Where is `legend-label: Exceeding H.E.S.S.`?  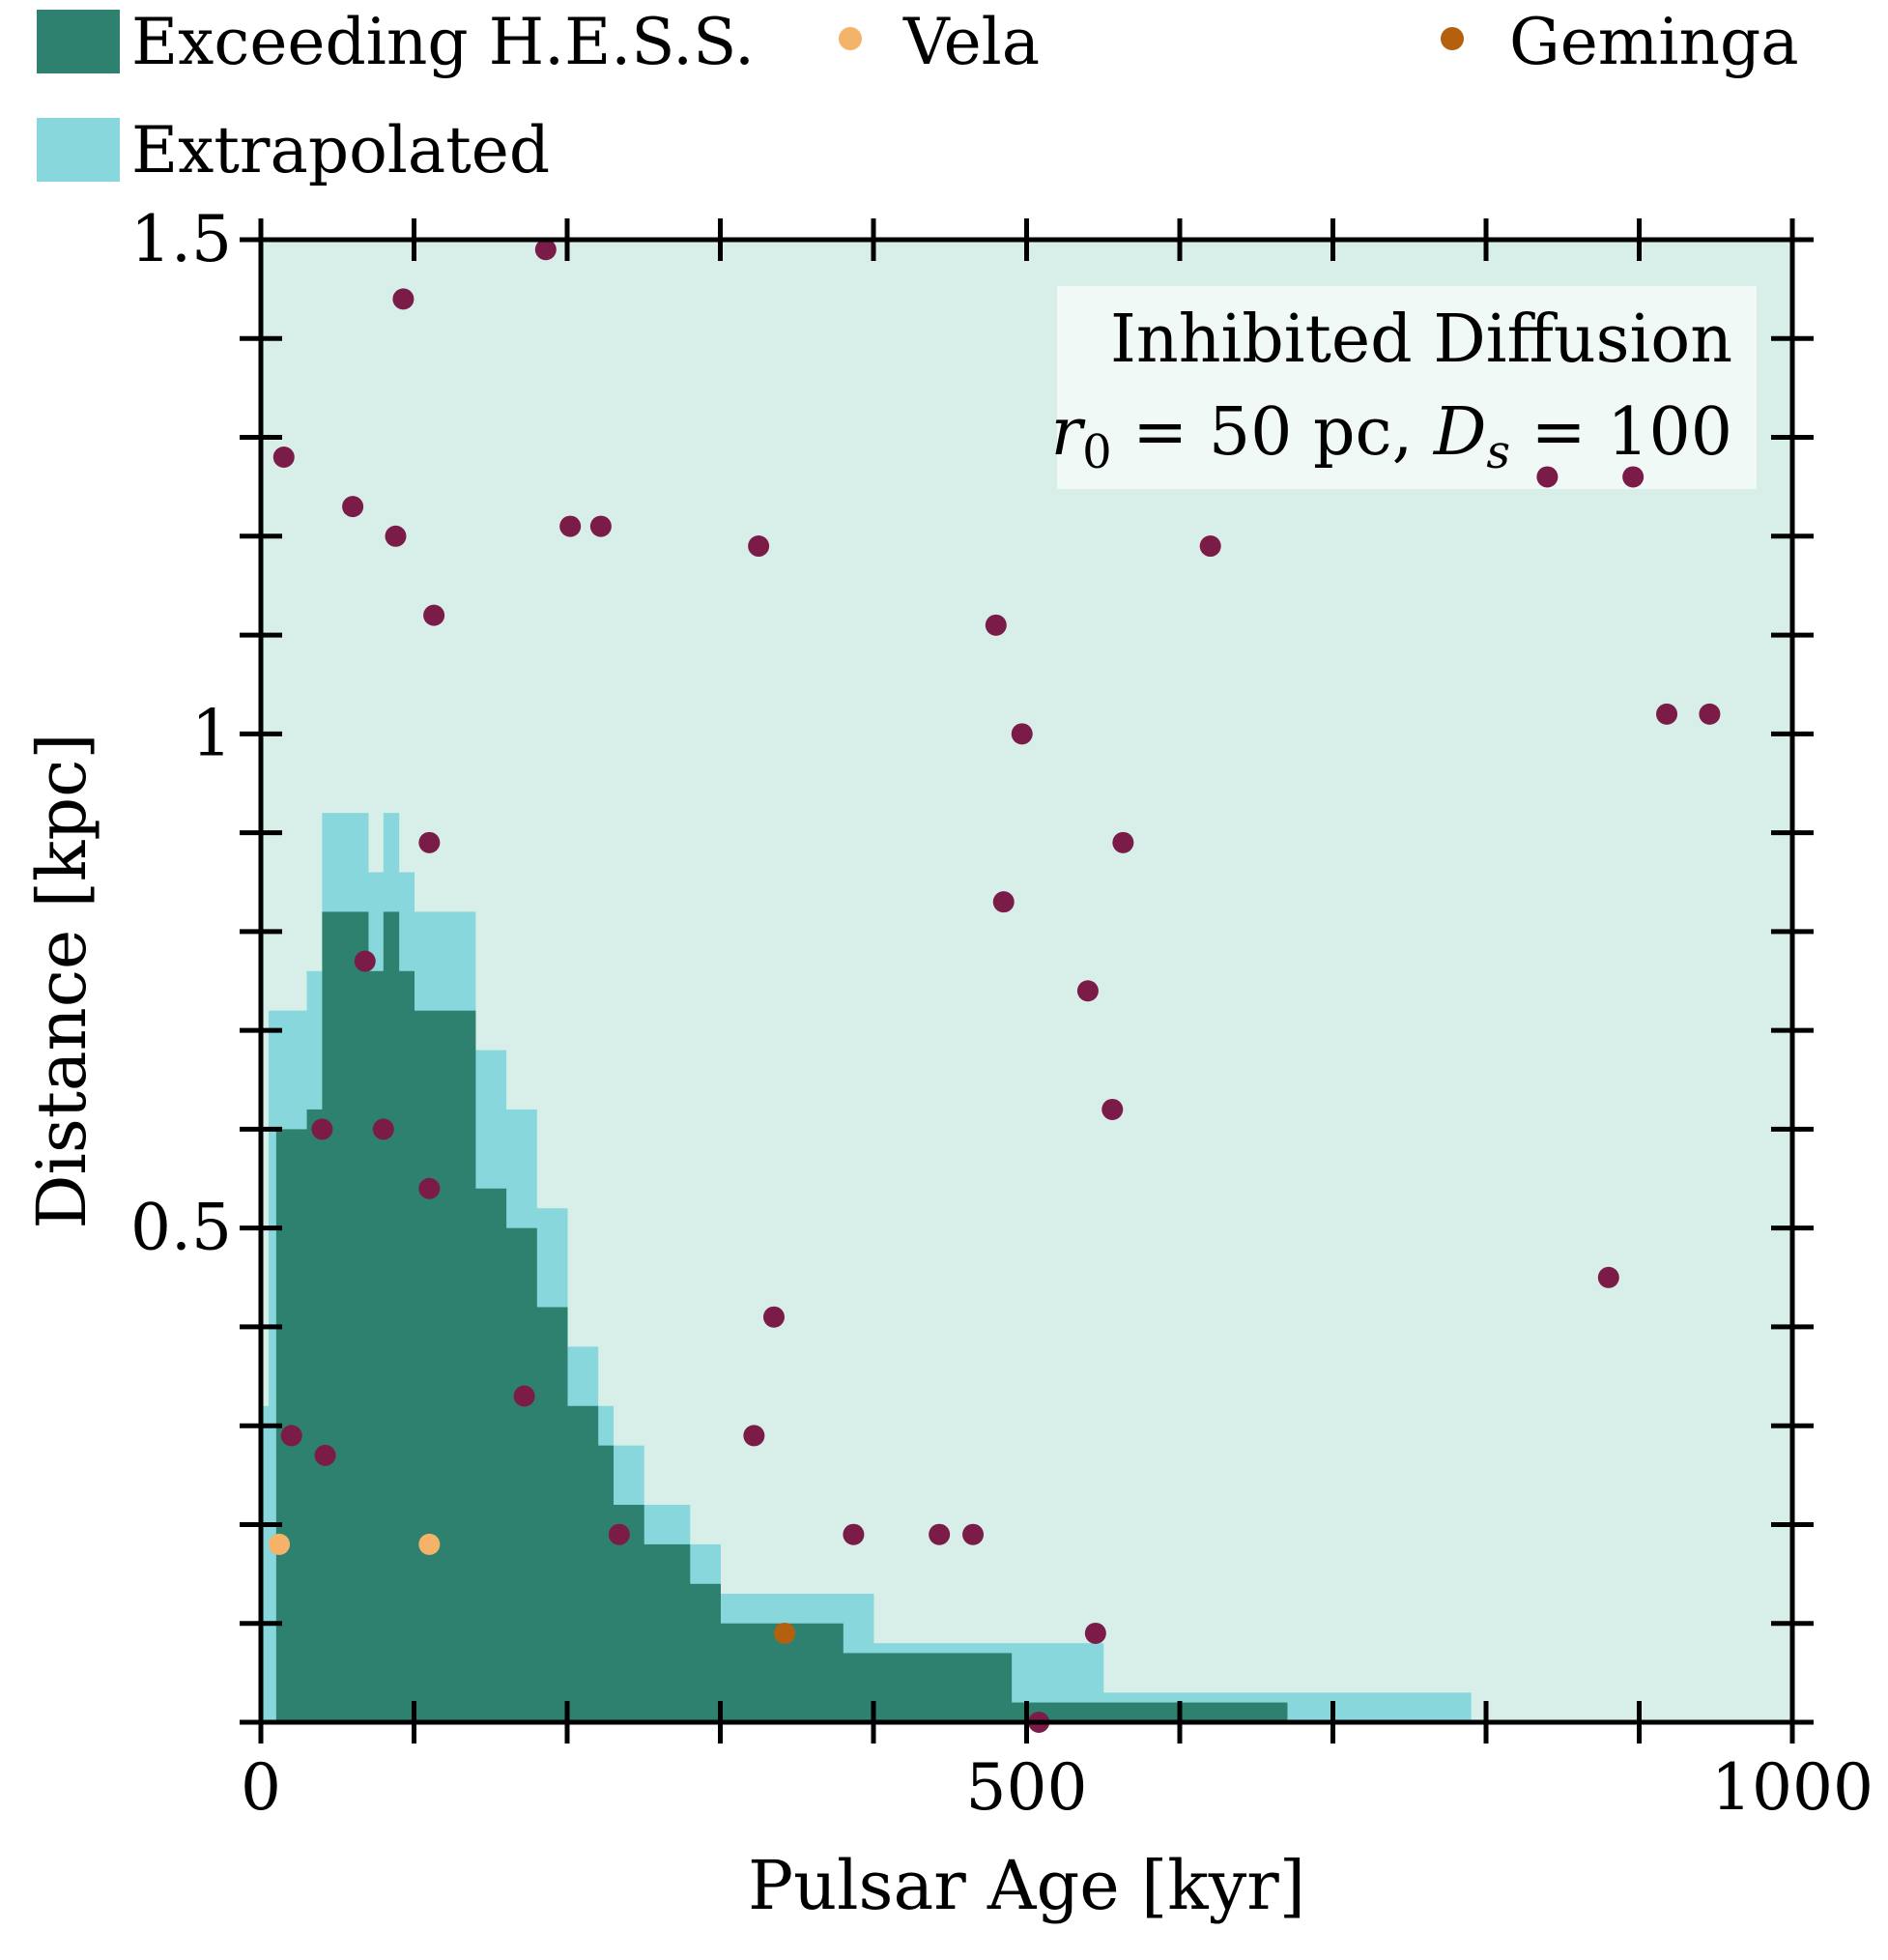
legend-label: Exceeding H.E.S.S. is located at coordinates (443, 42).